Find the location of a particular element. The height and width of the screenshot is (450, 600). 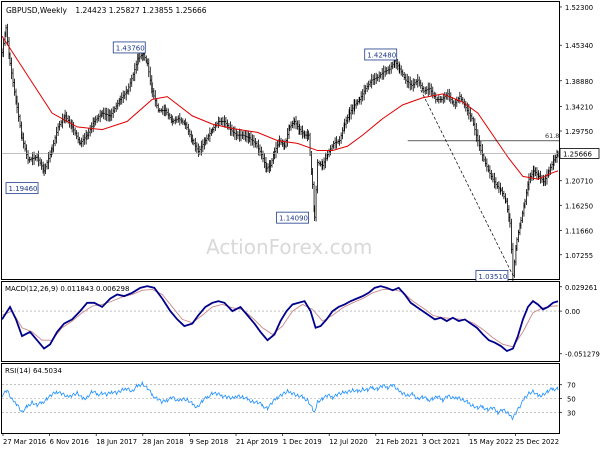

symbol-timeframe: GBPUSD,Weekly is located at coordinates (37, 10).